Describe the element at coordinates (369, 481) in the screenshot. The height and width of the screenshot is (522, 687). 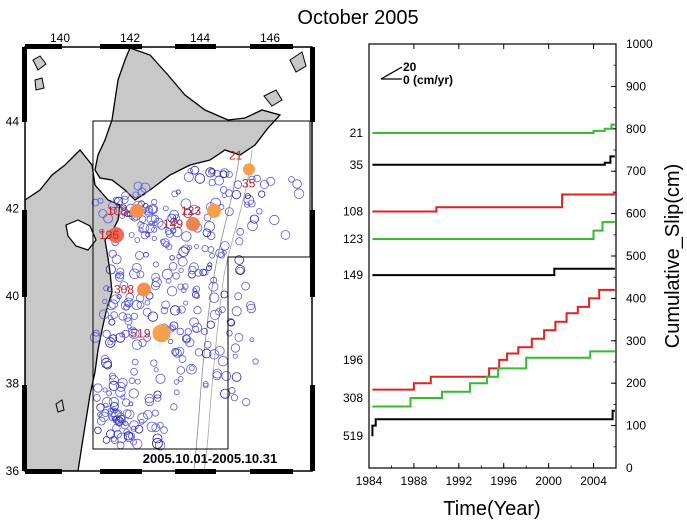
I see `x-tick-label: 1984` at that location.